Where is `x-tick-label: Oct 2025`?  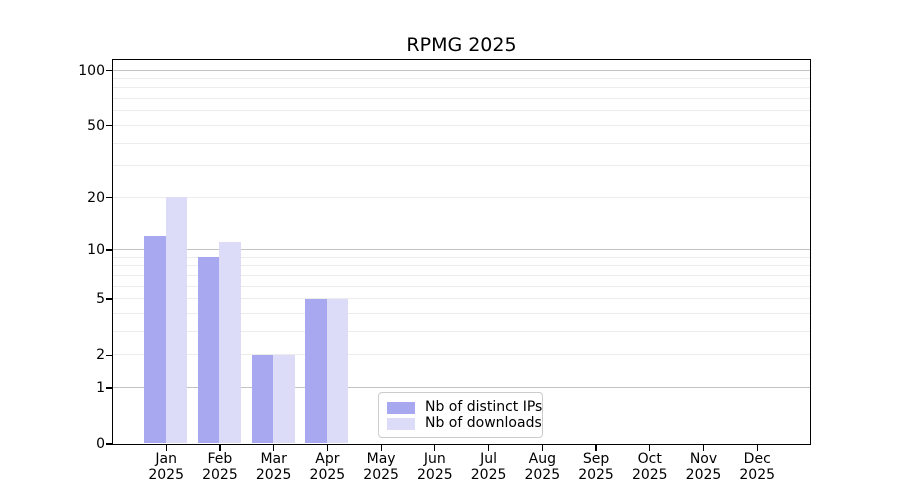 x-tick-label: Oct 2025 is located at coordinates (649, 467).